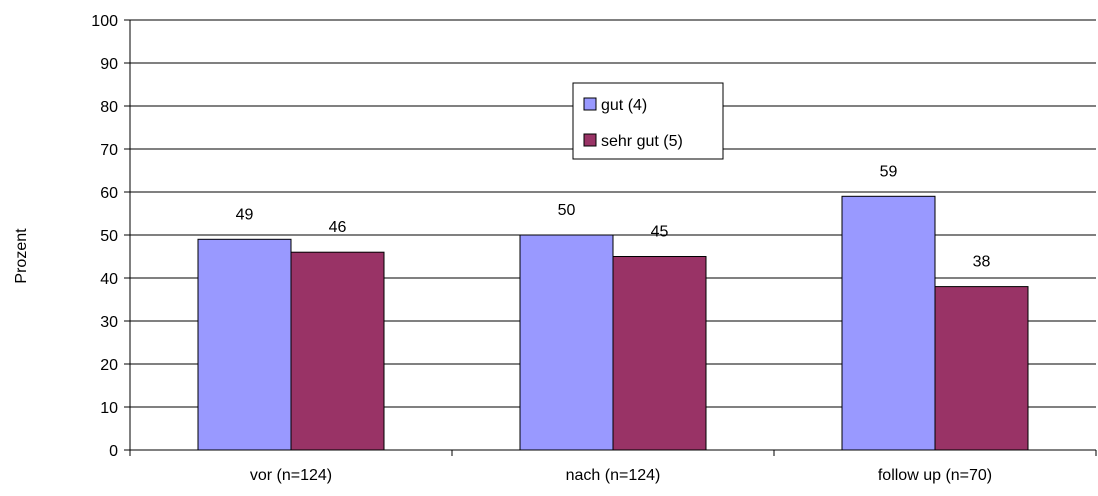 The height and width of the screenshot is (496, 1098). I want to click on y-axis-title: Prozent, so click(21, 256).